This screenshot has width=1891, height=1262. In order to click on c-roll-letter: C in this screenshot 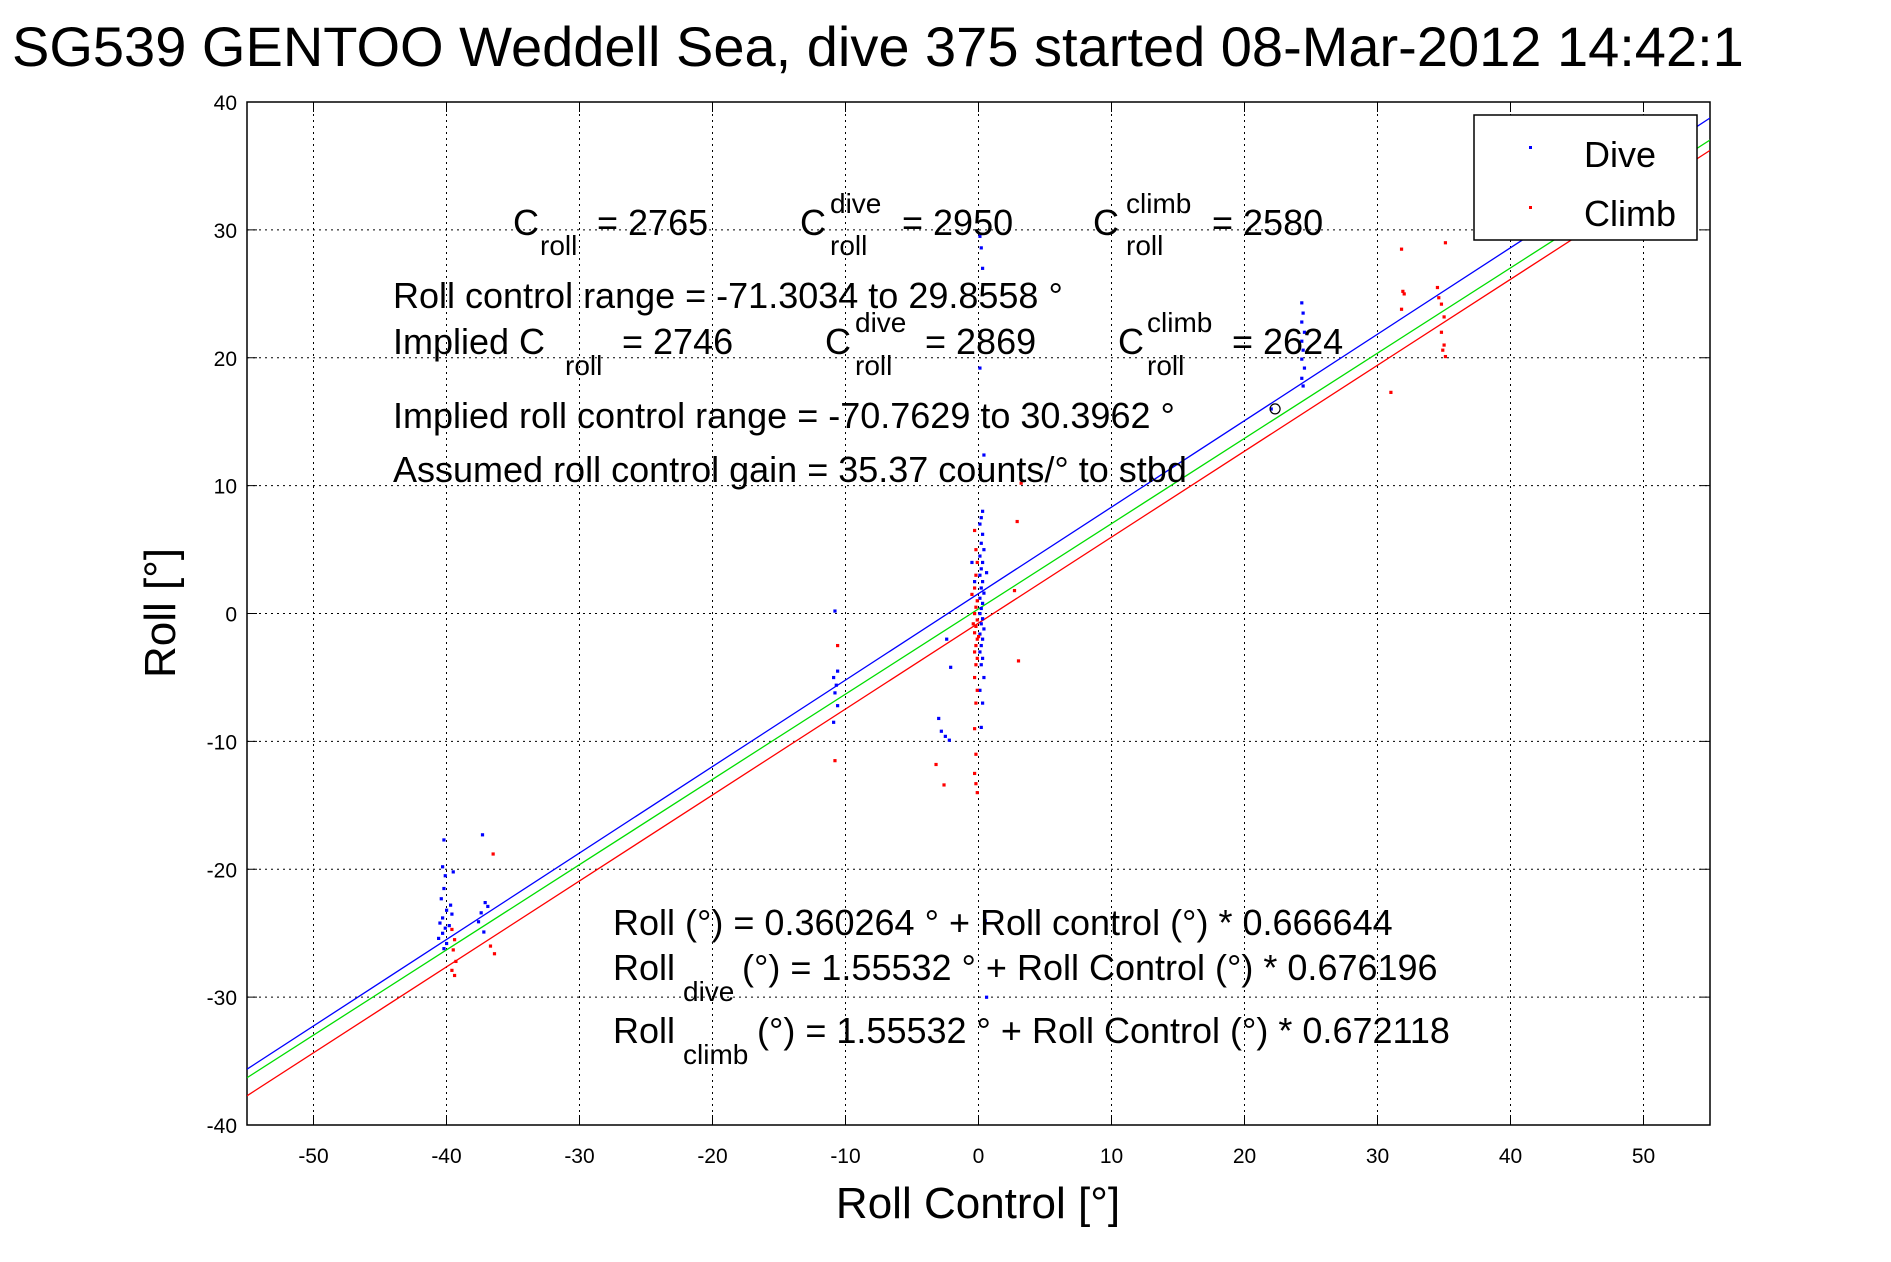, I will do `click(526, 222)`.